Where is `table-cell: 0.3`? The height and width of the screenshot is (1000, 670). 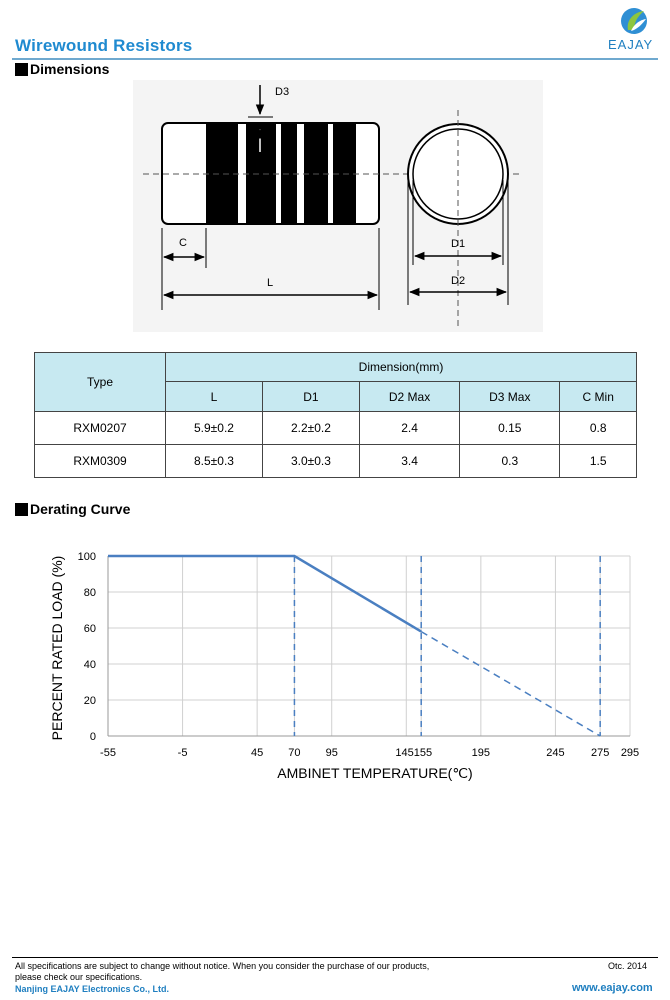
table-cell: 0.3 is located at coordinates (510, 461).